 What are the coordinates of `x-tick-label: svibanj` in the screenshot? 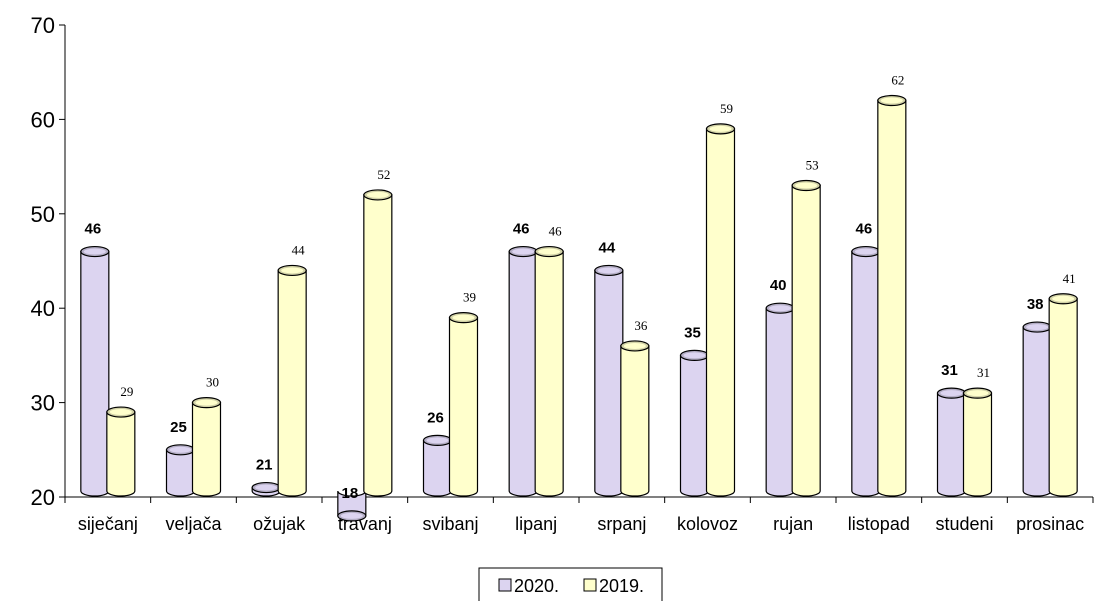 It's located at (450, 524).